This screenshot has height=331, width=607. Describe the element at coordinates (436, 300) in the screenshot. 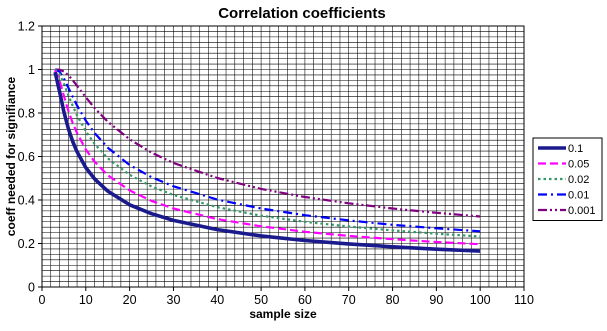

I see `x-tick-label: 90` at that location.